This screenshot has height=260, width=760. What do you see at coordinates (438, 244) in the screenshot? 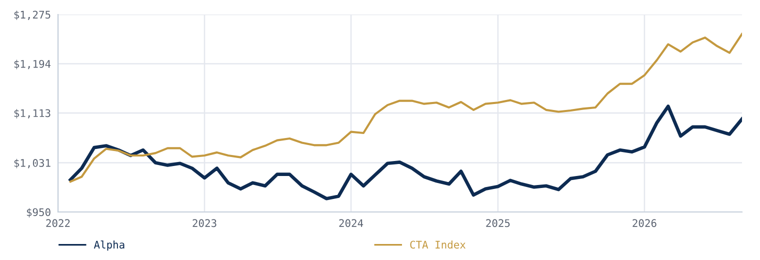
I see `legend-label: CTA Index` at bounding box center [438, 244].